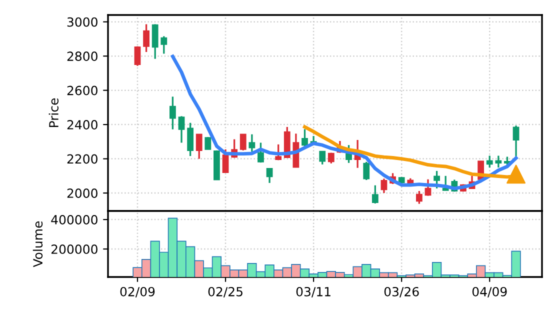 This screenshot has width=556, height=322. What do you see at coordinates (74, 219) in the screenshot?
I see `y-tick-label: 400000` at bounding box center [74, 219].